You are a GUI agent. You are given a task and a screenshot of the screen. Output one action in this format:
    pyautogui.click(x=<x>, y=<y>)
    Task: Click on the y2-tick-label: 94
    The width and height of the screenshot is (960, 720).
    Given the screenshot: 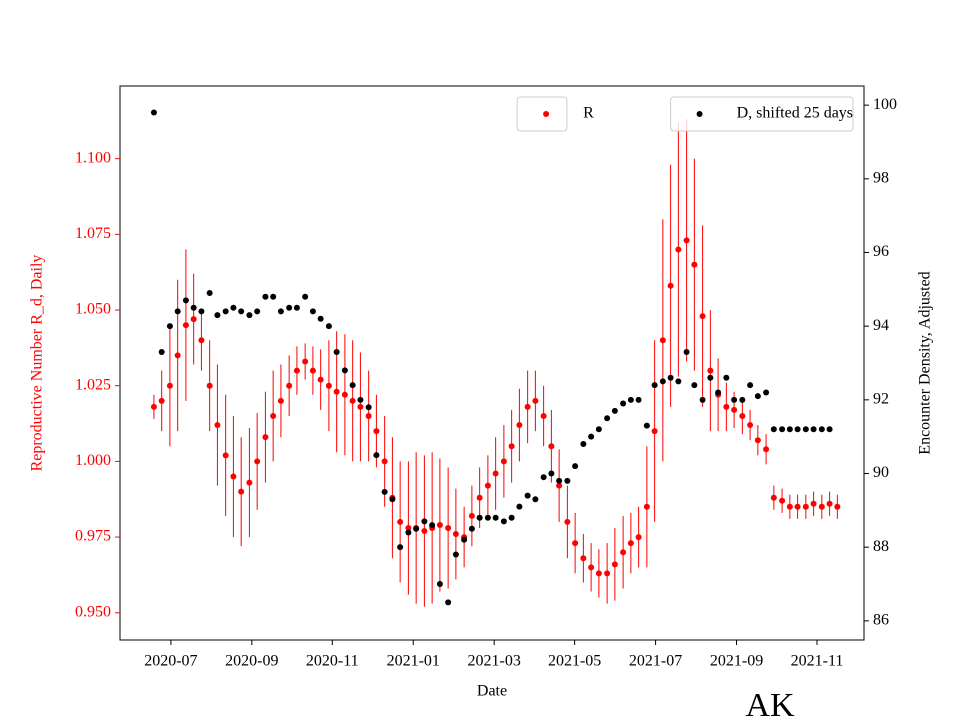 What is the action you would take?
    pyautogui.click(x=881, y=325)
    